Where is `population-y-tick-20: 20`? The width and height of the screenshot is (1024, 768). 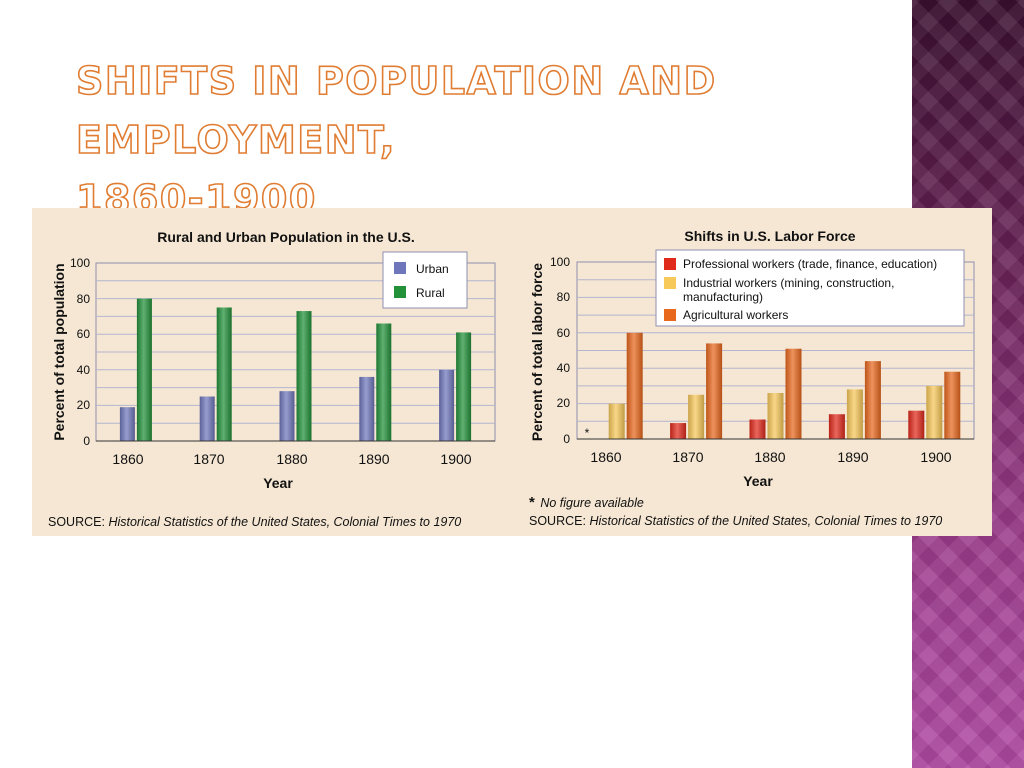
population-y-tick-20: 20 is located at coordinates (84, 405).